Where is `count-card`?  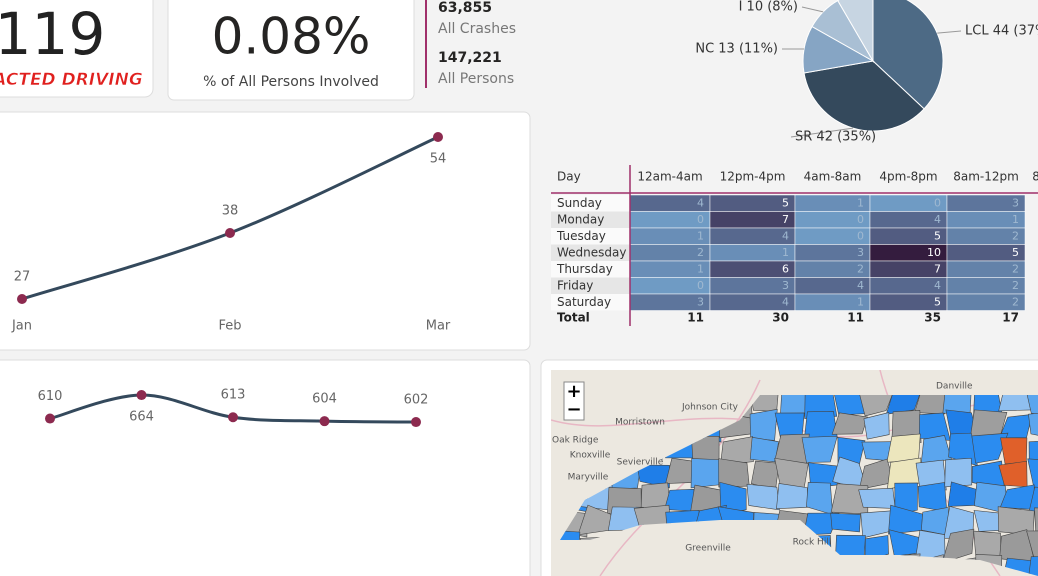 count-card is located at coordinates (77, 49).